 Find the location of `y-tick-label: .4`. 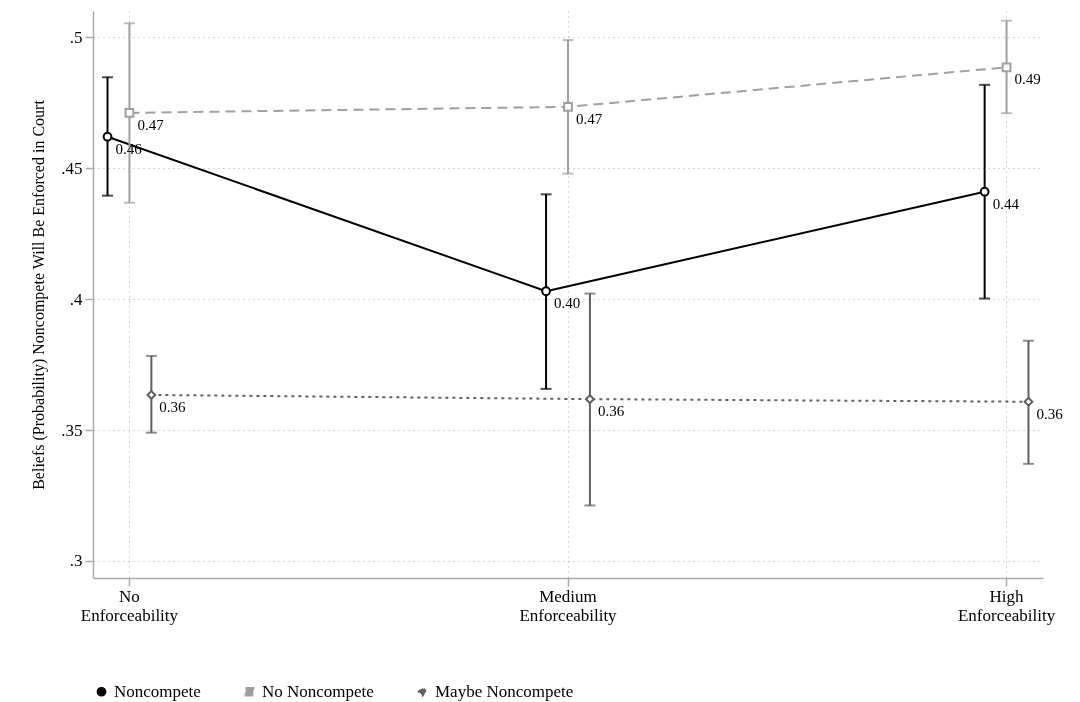

y-tick-label: .4 is located at coordinates (76, 299).